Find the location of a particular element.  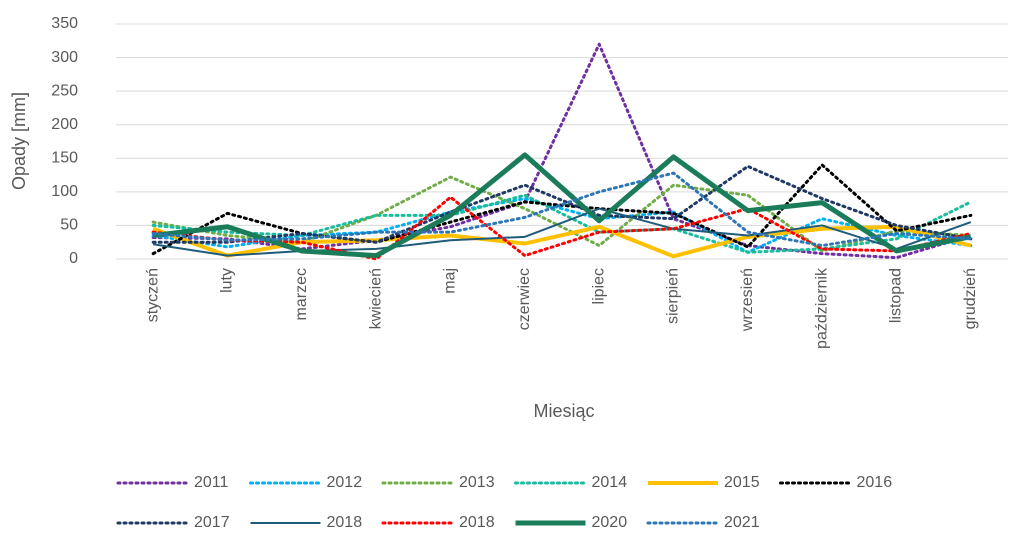

legend-label: 2016 is located at coordinates (875, 482).